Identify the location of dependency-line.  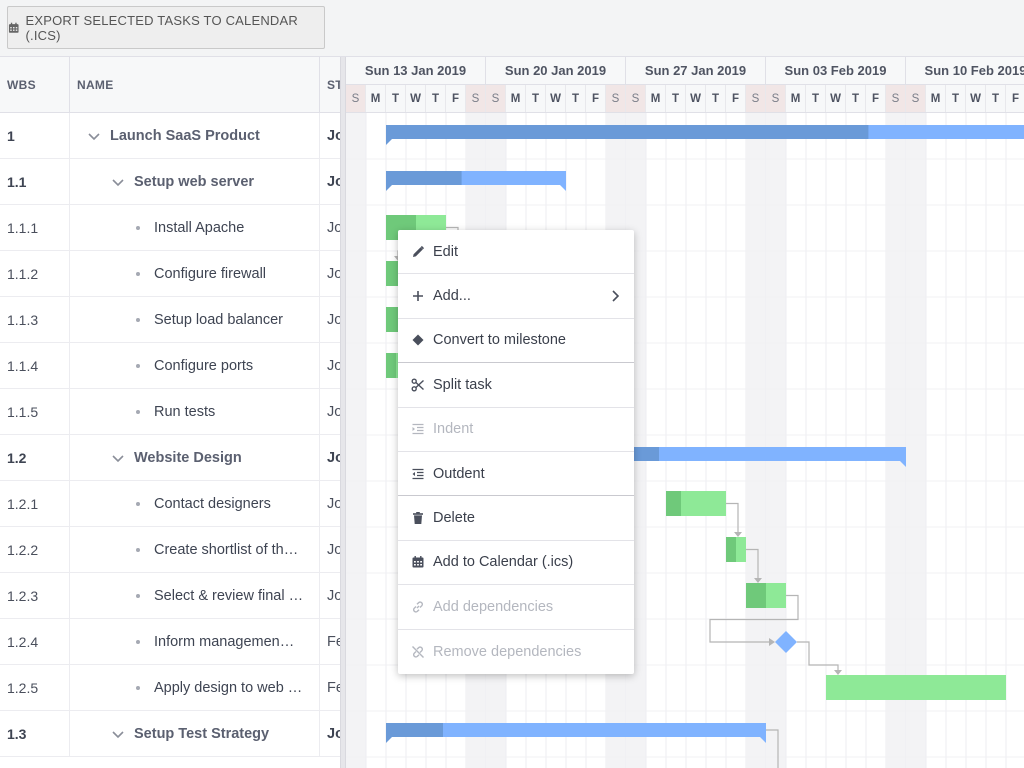
(772, 748).